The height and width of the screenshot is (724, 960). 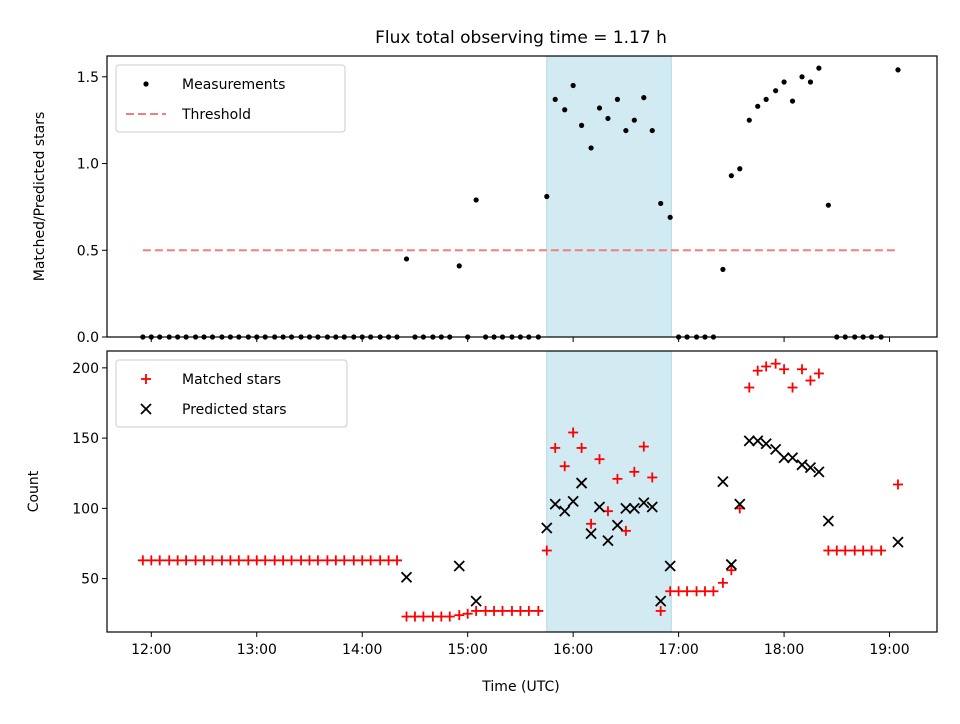 I want to click on top-y-axis-label: Matched/Predicted stars, so click(x=40, y=197).